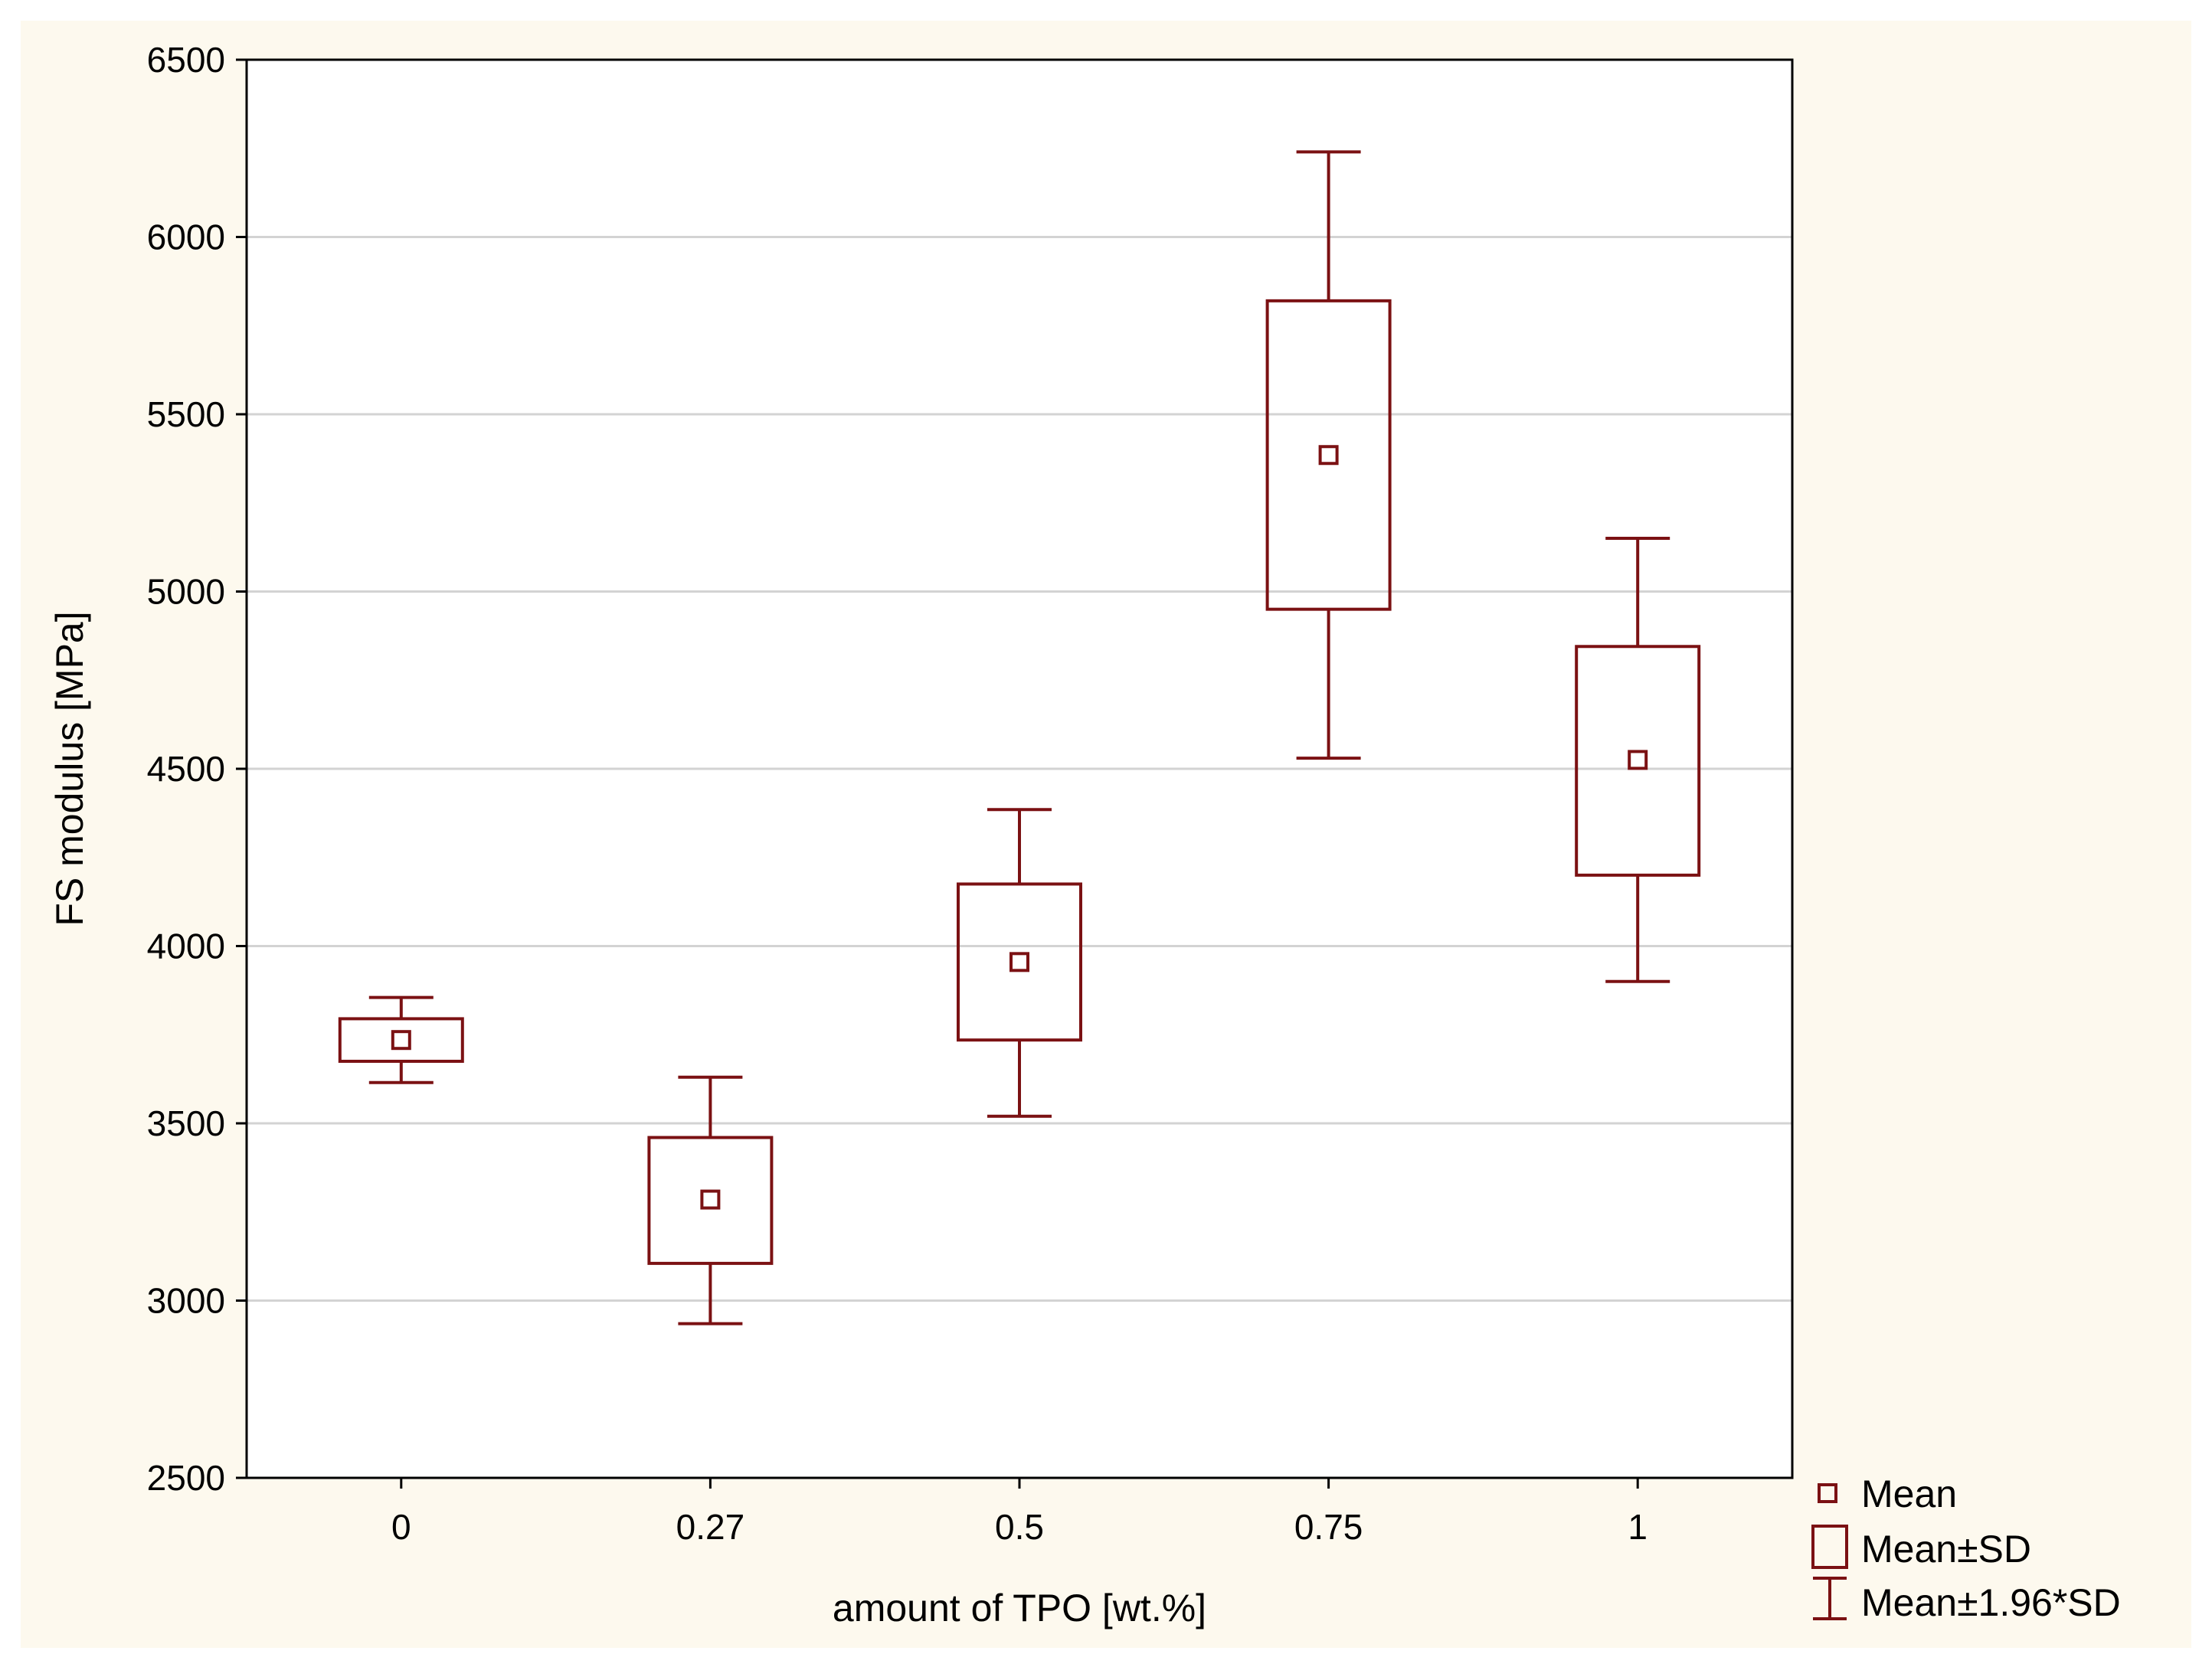 The width and height of the screenshot is (2212, 1667). Describe the element at coordinates (1830, 1547) in the screenshot. I see `legend-sd-symbol` at that location.